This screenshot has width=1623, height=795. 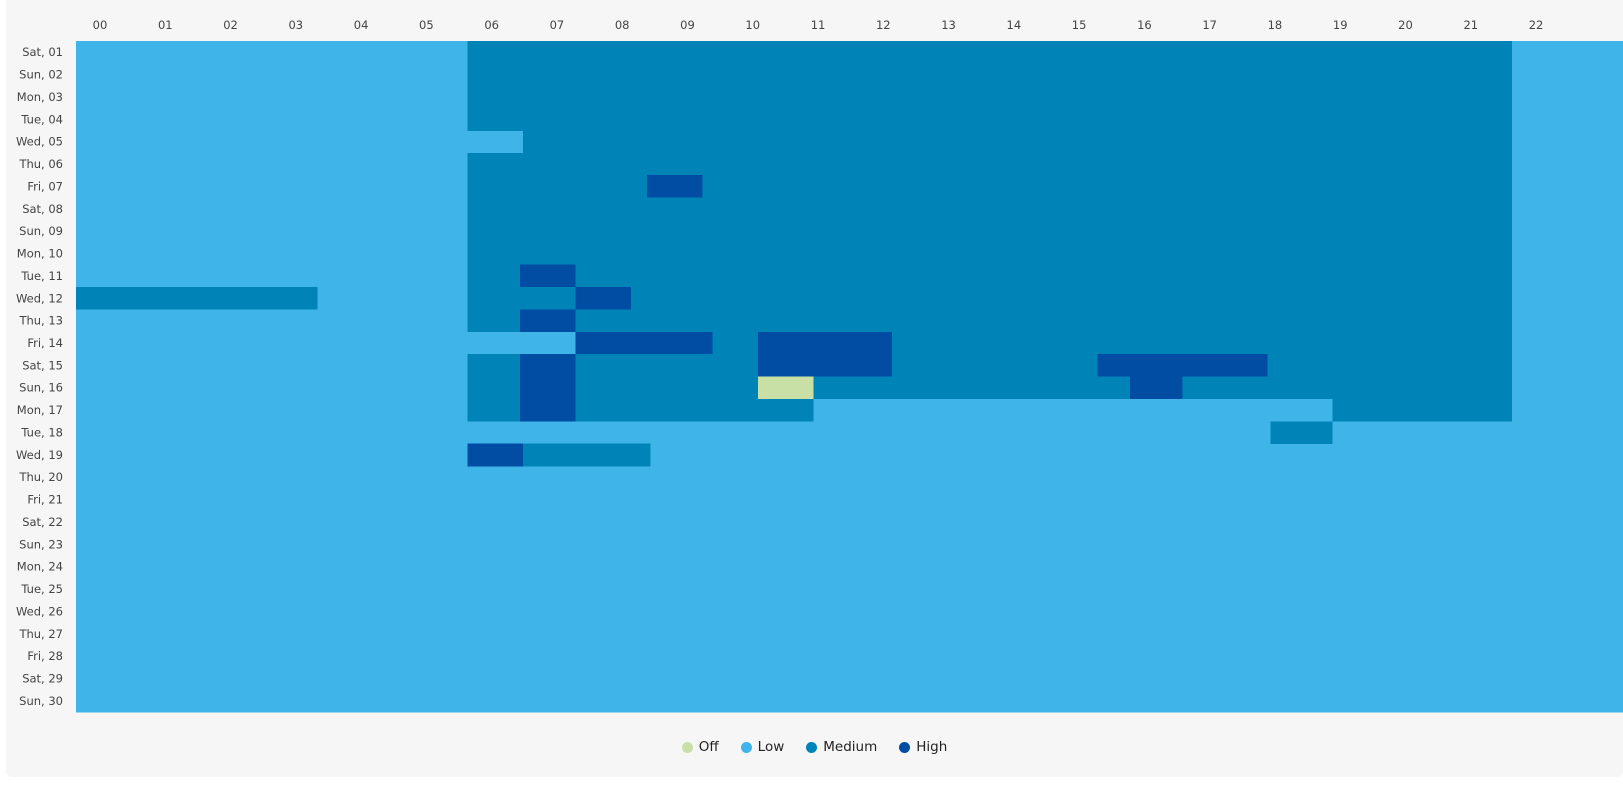 I want to click on legend-item-high: High, so click(x=923, y=747).